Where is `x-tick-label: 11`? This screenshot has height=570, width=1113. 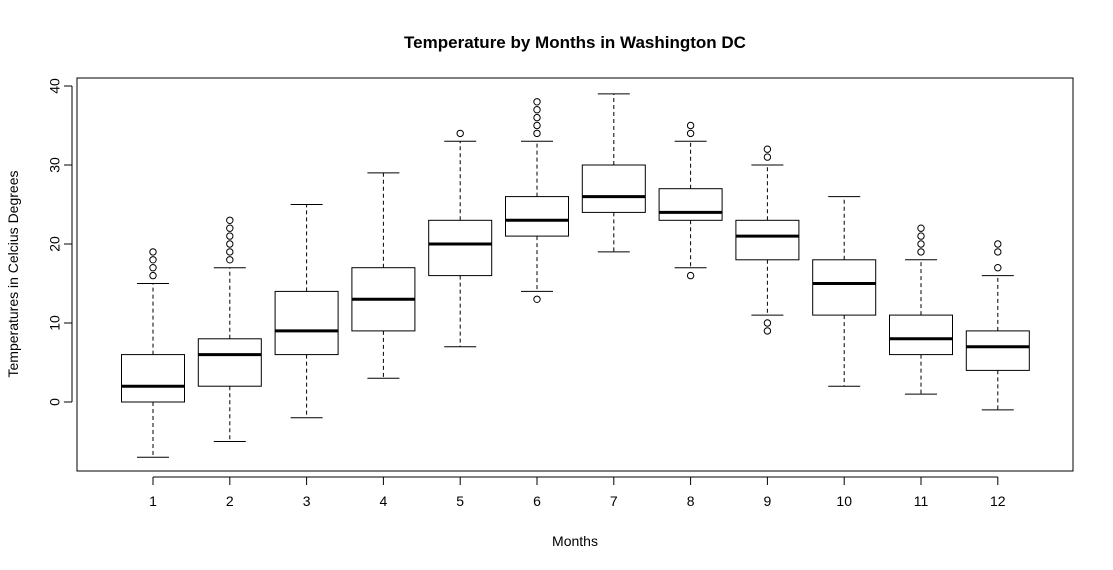
x-tick-label: 11 is located at coordinates (921, 501).